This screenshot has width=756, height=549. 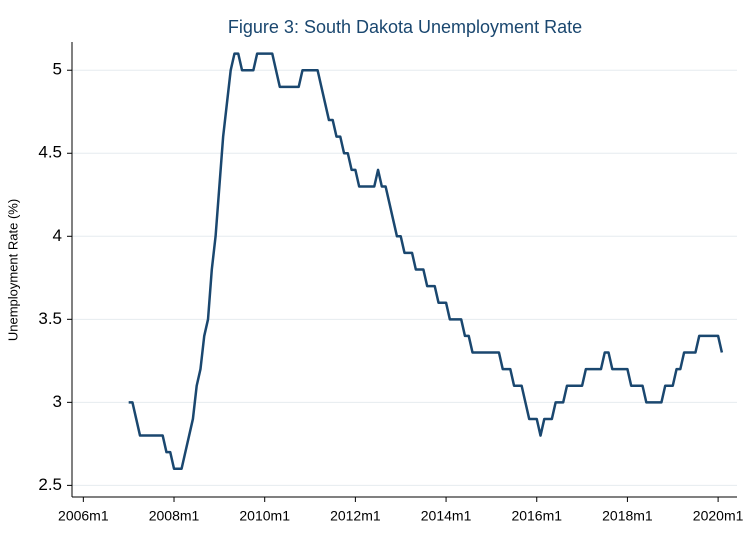 I want to click on x-tick-label: 2016m1, so click(x=536, y=516).